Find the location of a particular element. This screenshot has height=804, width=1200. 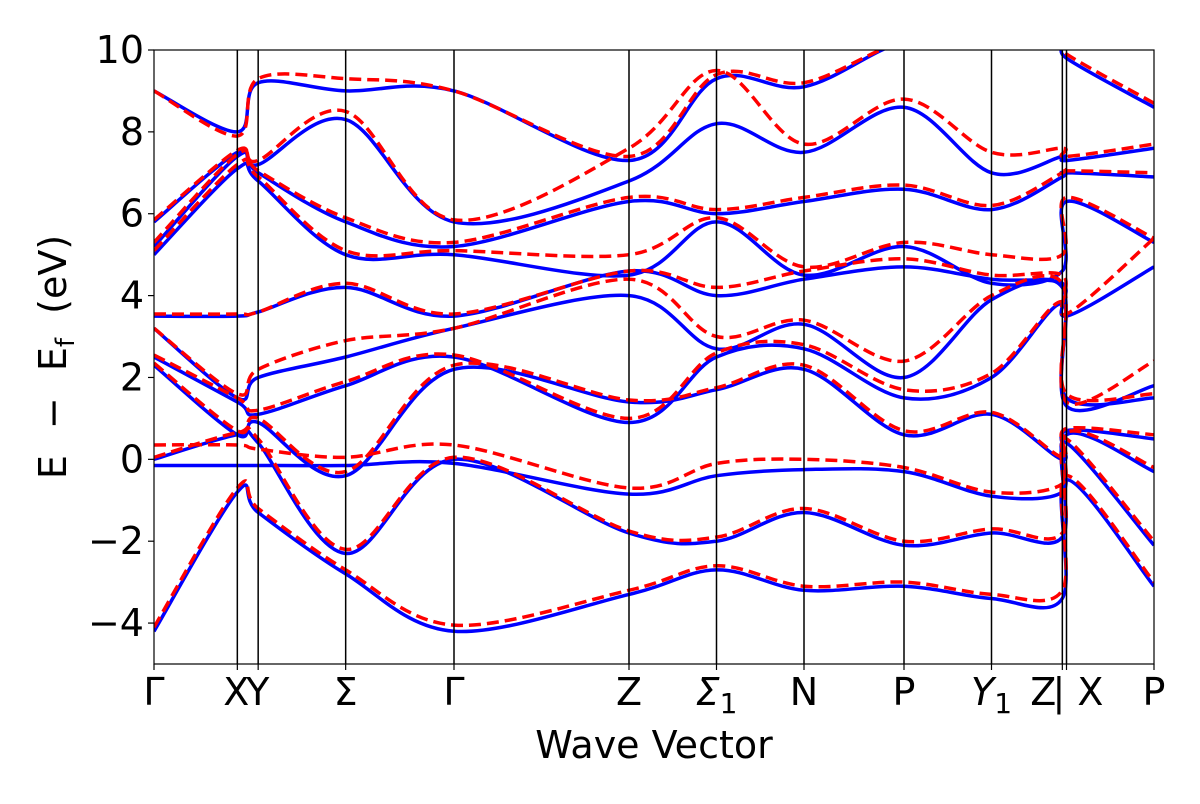

x-tick-label-12: | X is located at coordinates (1078, 692).